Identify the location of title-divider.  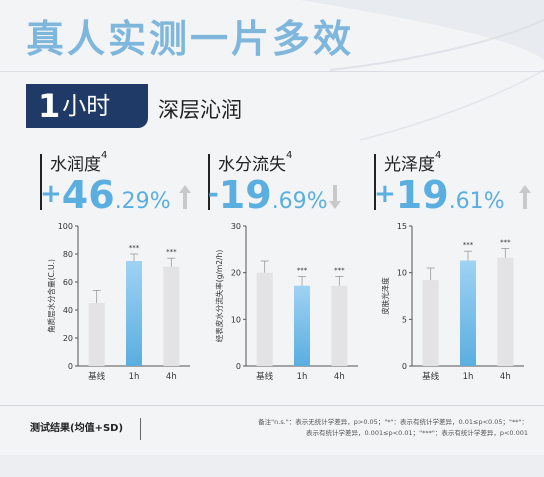
(272, 71).